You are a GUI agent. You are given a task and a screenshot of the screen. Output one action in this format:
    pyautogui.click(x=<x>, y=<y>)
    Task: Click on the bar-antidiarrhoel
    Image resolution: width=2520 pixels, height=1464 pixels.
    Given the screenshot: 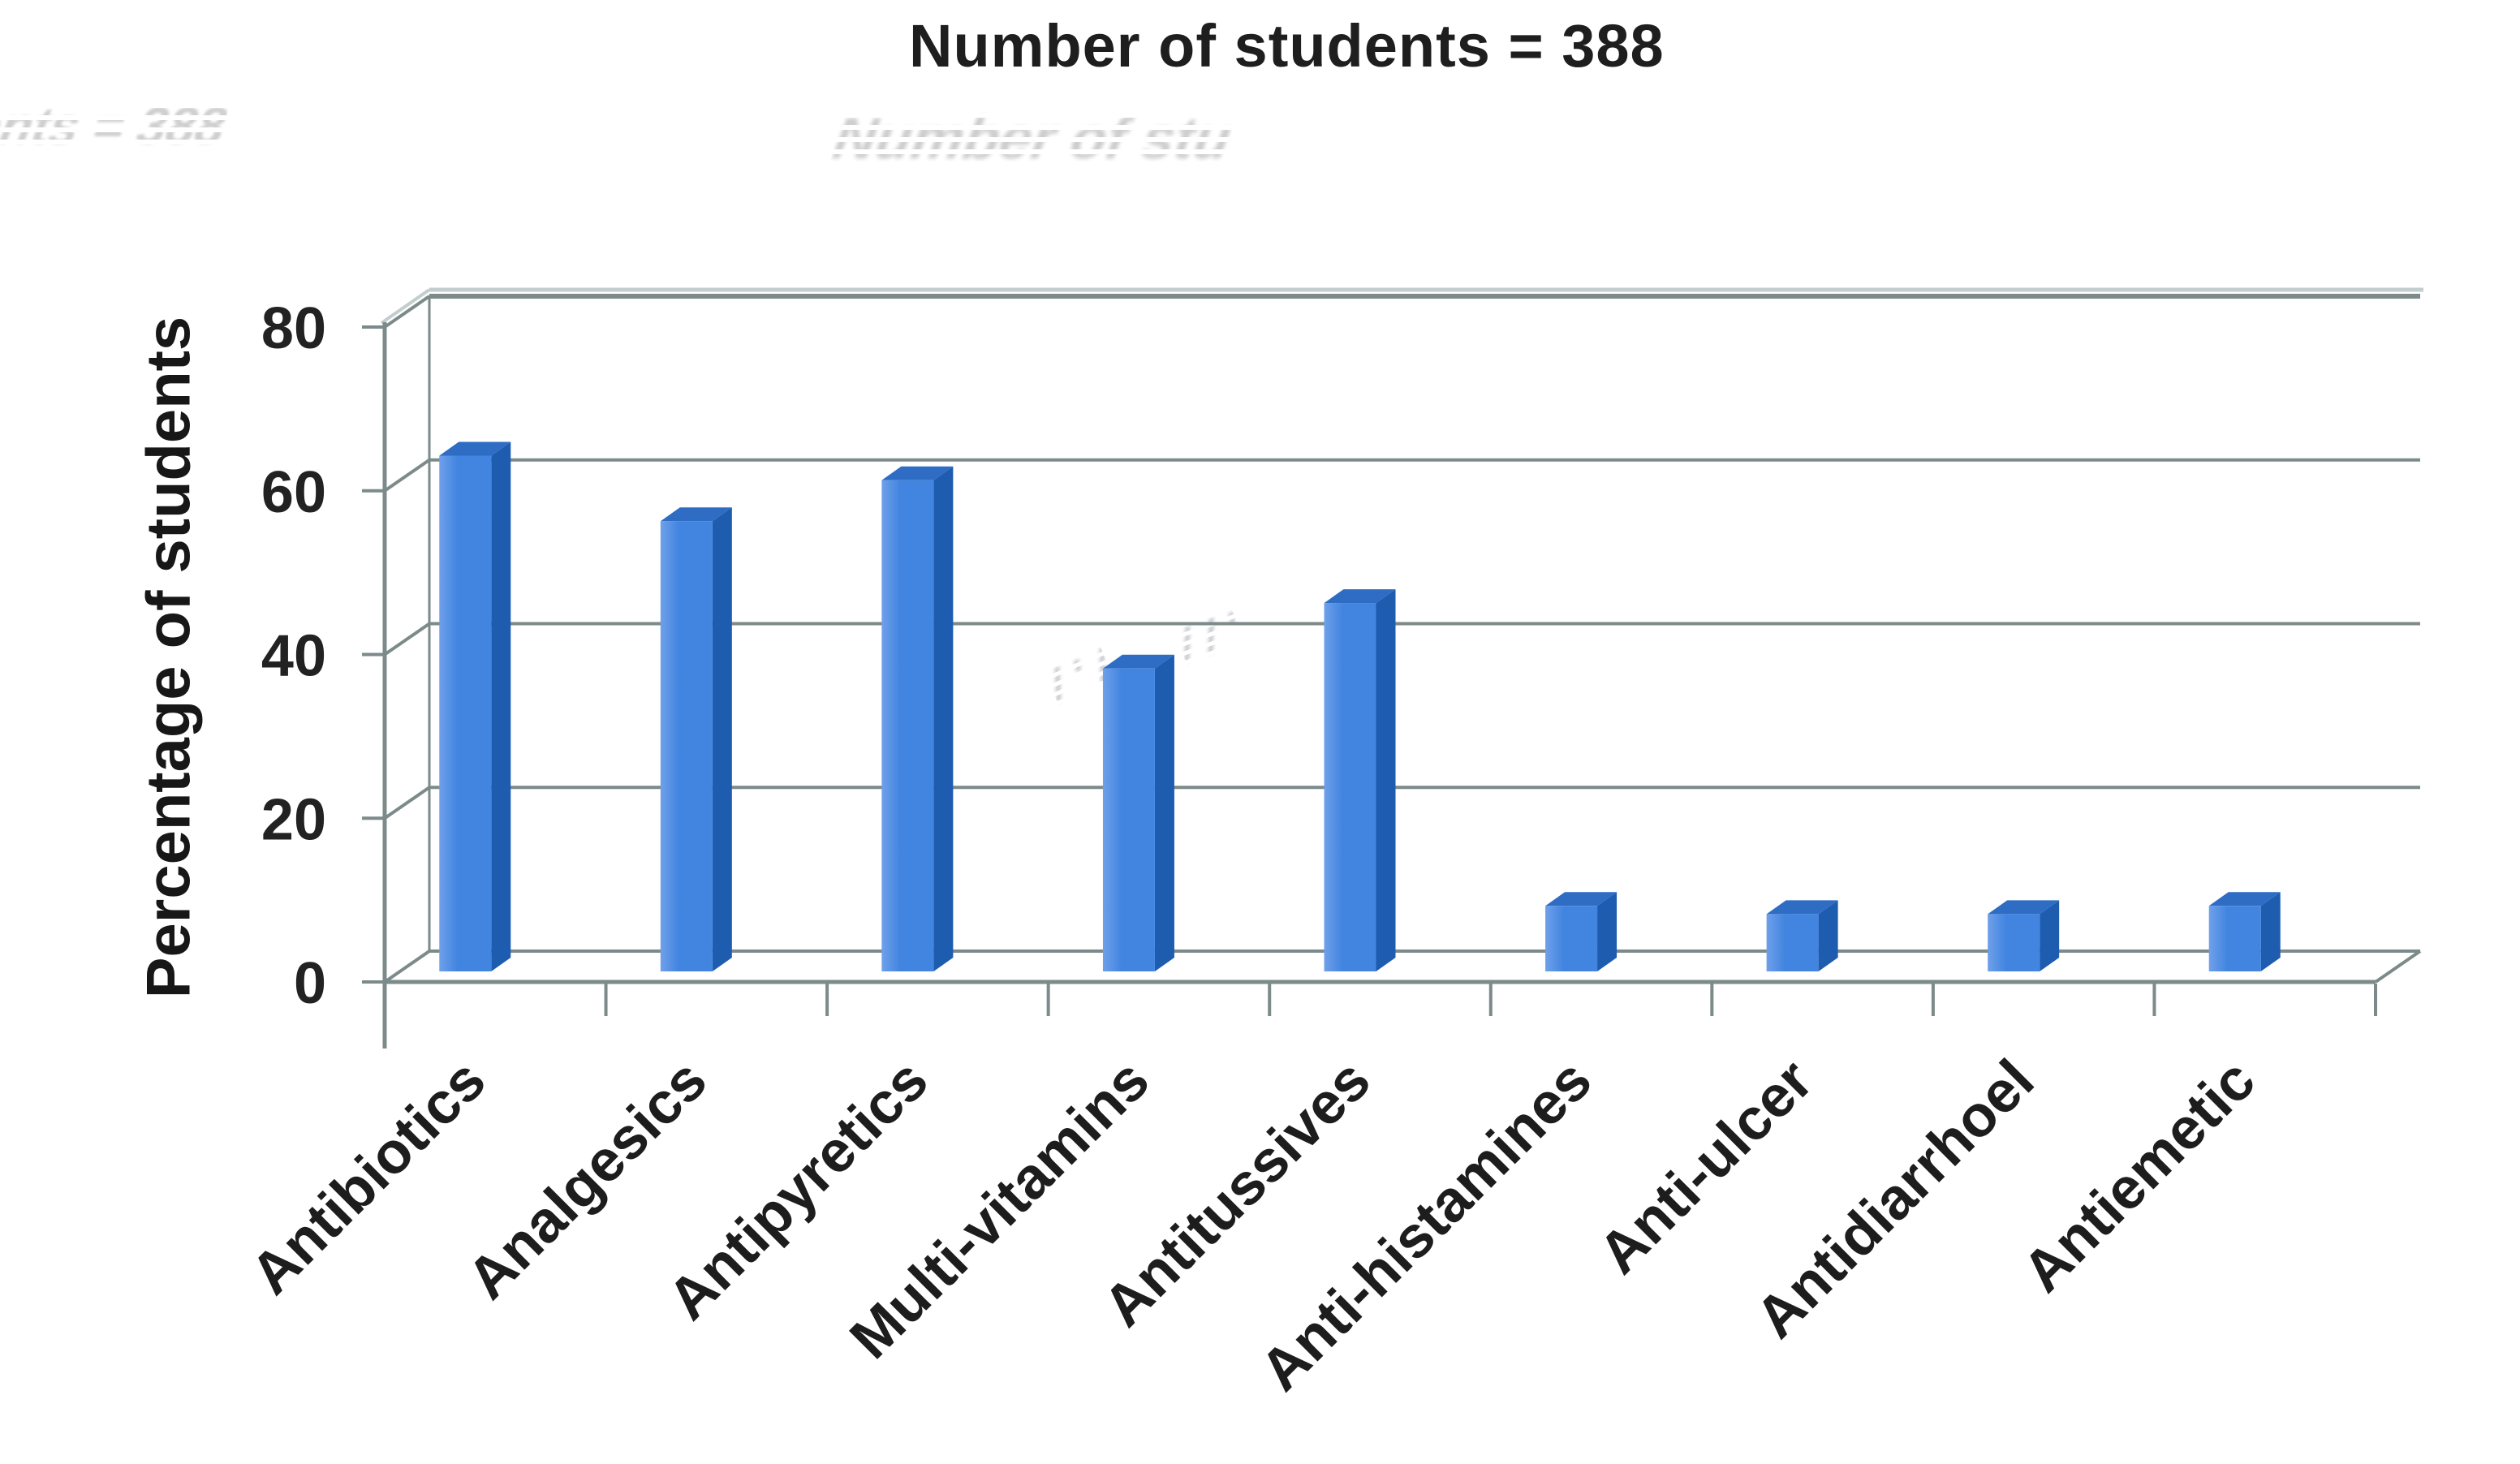 What is the action you would take?
    pyautogui.click(x=2024, y=935)
    